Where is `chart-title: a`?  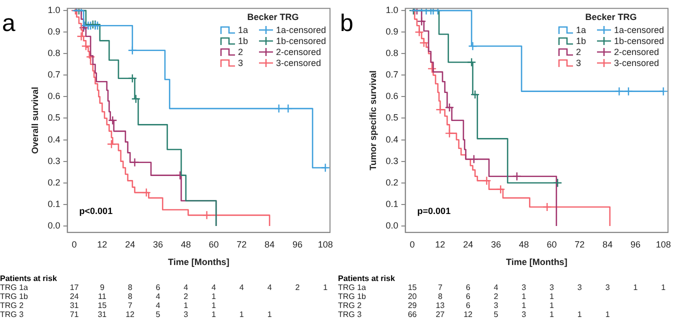 chart-title: a is located at coordinates (9, 24).